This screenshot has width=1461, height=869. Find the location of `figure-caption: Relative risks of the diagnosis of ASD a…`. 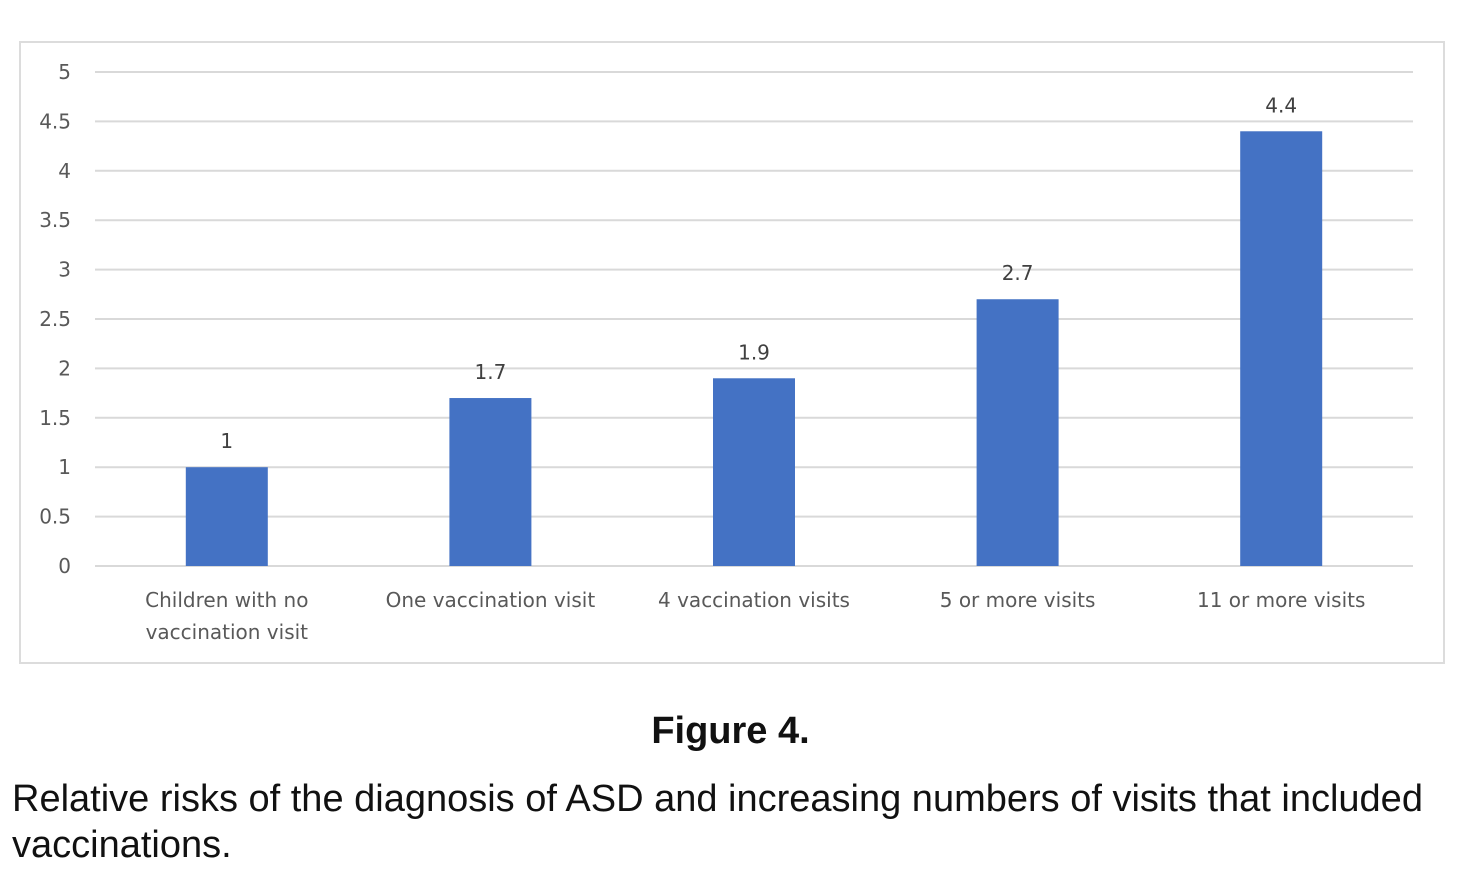

figure-caption: Relative risks of the diagnosis of ASD a… is located at coordinates (717, 822).